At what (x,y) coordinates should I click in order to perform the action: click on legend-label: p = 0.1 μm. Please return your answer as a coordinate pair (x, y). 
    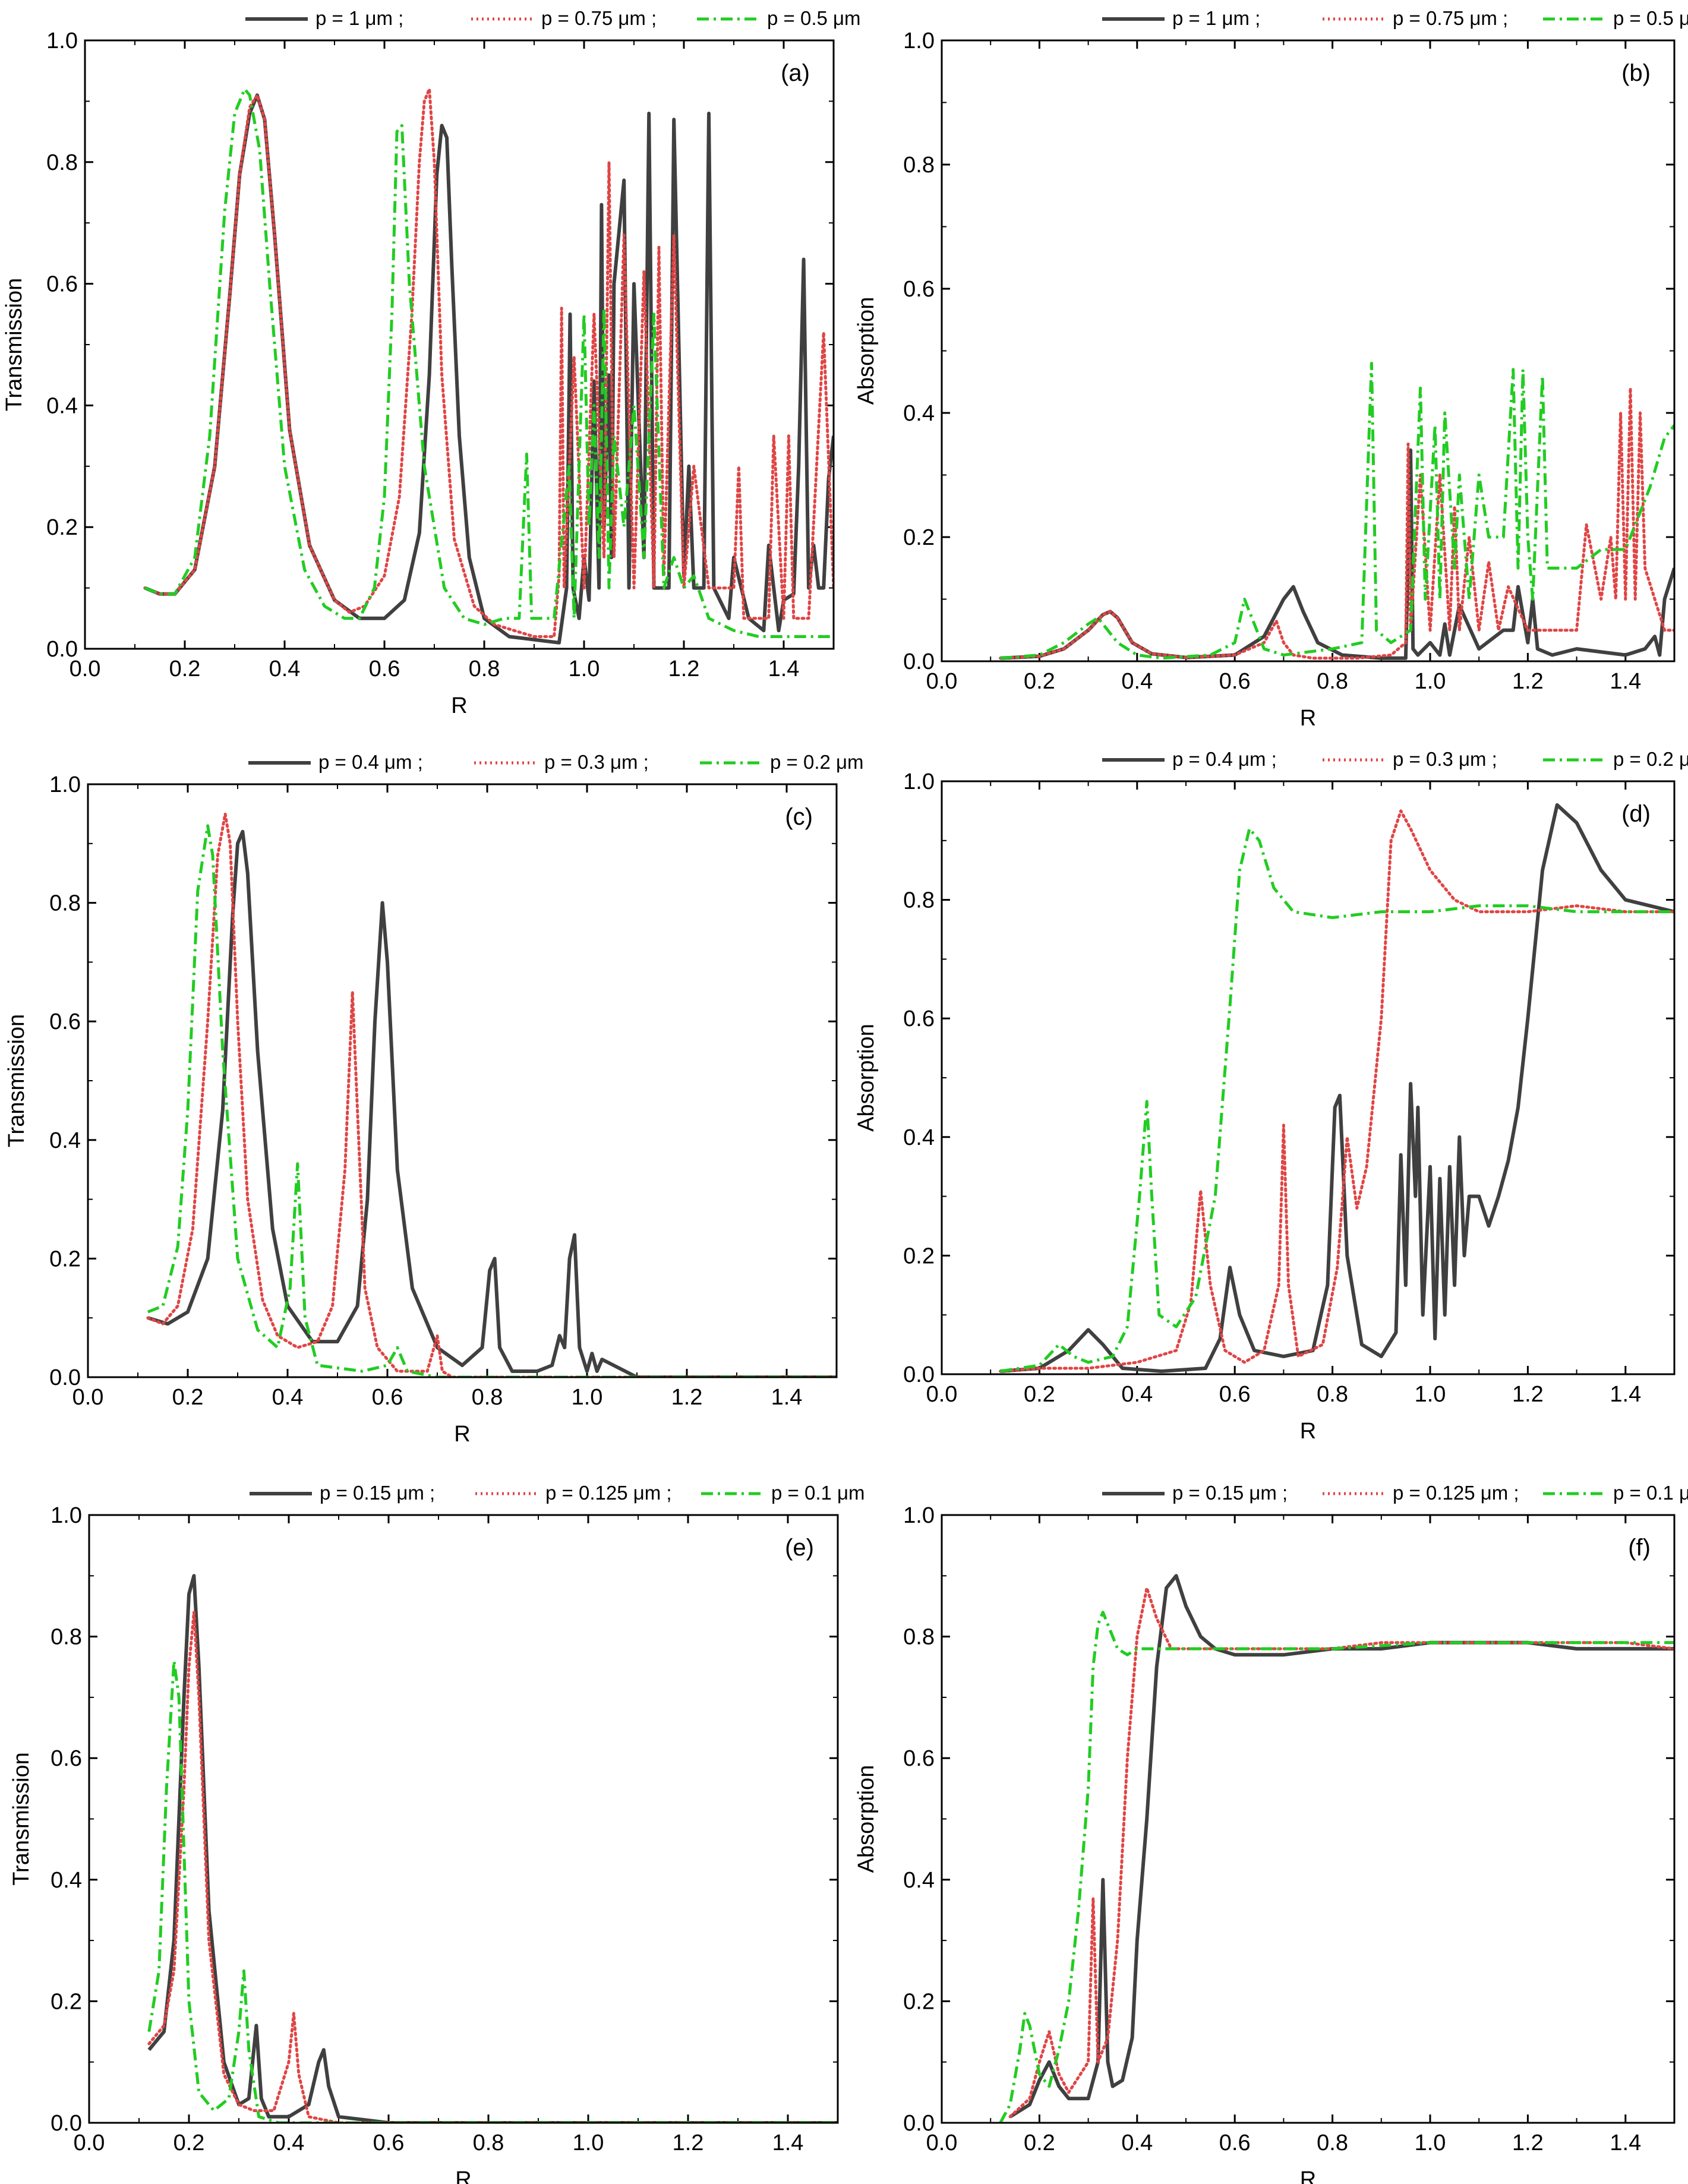
    Looking at the image, I should click on (1650, 1493).